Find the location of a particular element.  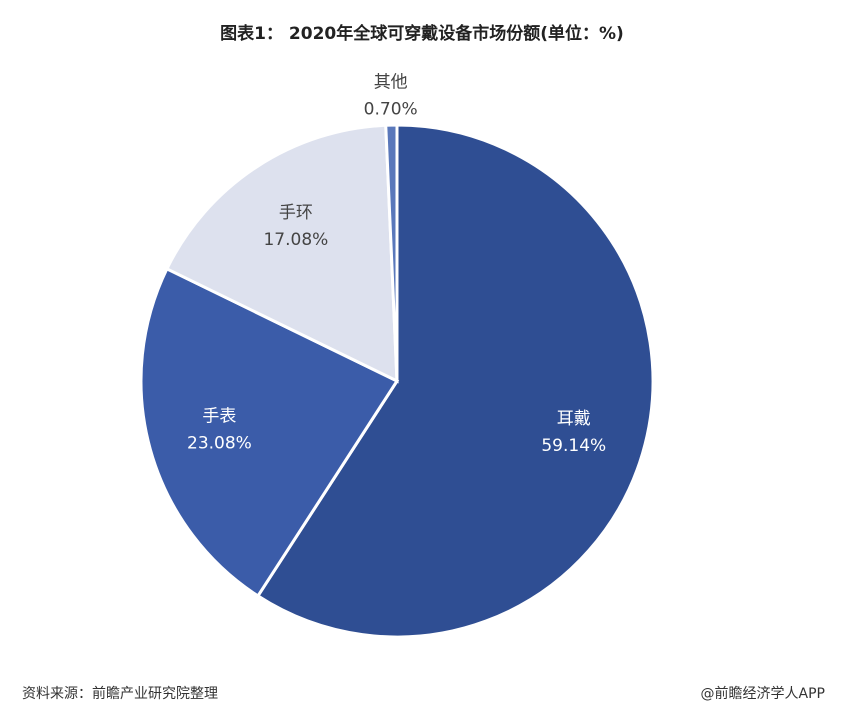

slice-category: 耳戴 is located at coordinates (574, 419).